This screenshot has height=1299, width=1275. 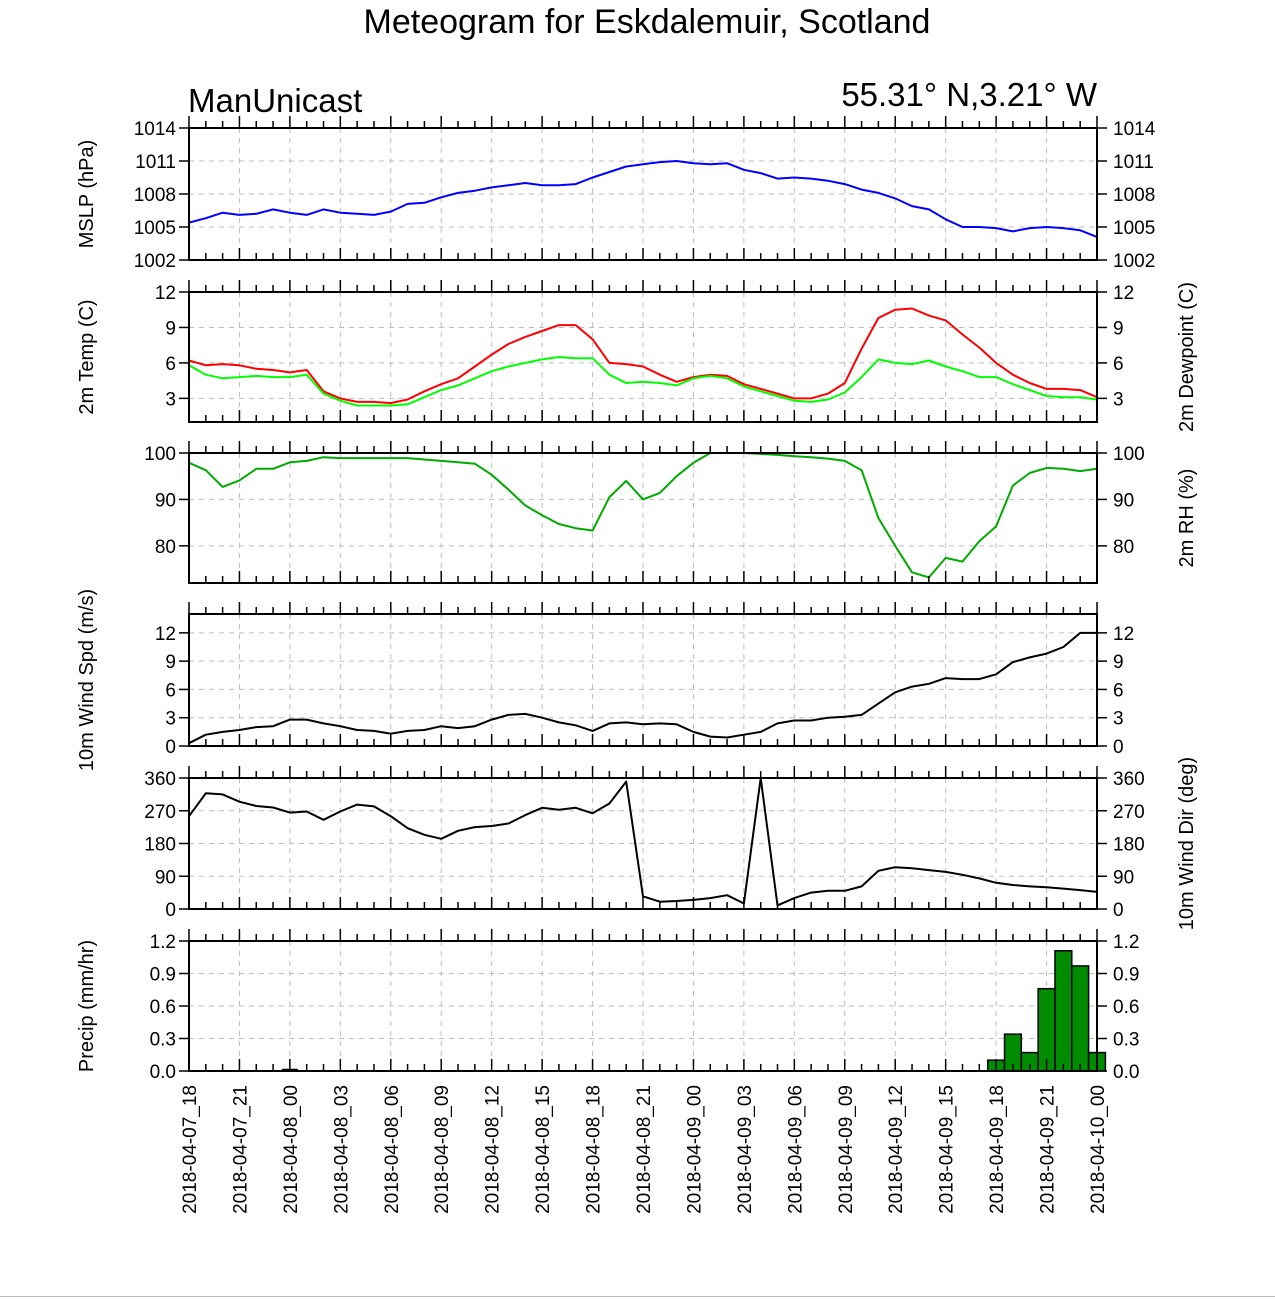 I want to click on y-tick-label-left: 360, so click(x=160, y=779).